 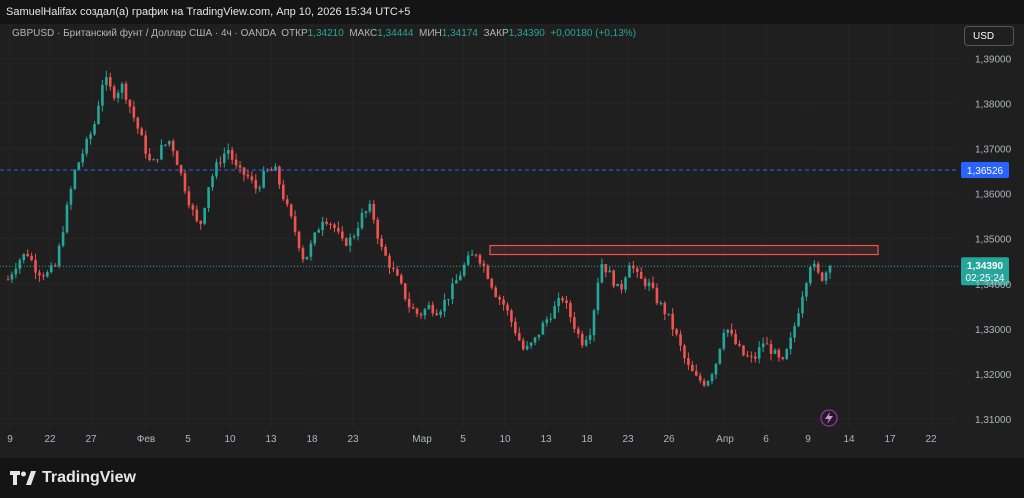 I want to click on x-tick-label: 6, so click(x=766, y=439).